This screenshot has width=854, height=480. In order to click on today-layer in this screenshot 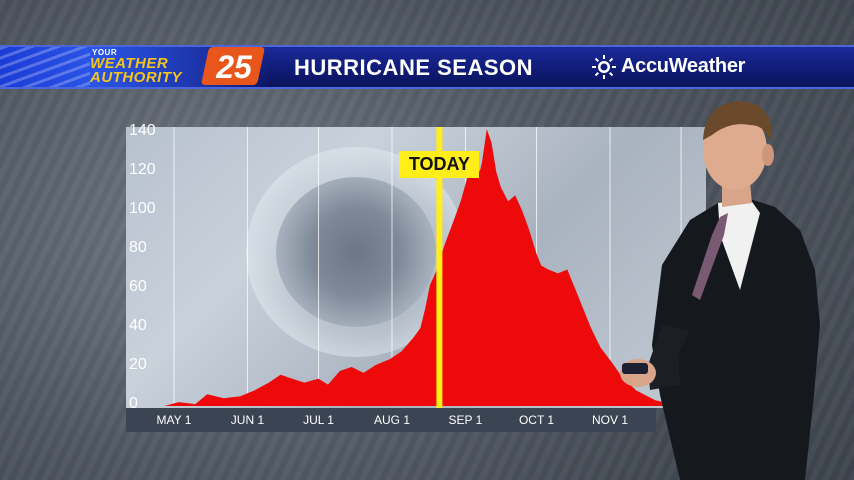, I will do `click(439, 267)`.